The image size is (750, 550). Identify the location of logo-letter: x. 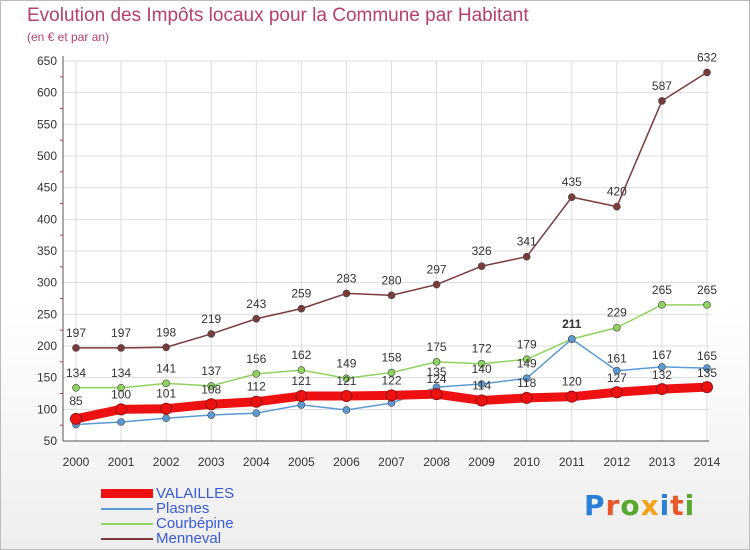
(650, 505).